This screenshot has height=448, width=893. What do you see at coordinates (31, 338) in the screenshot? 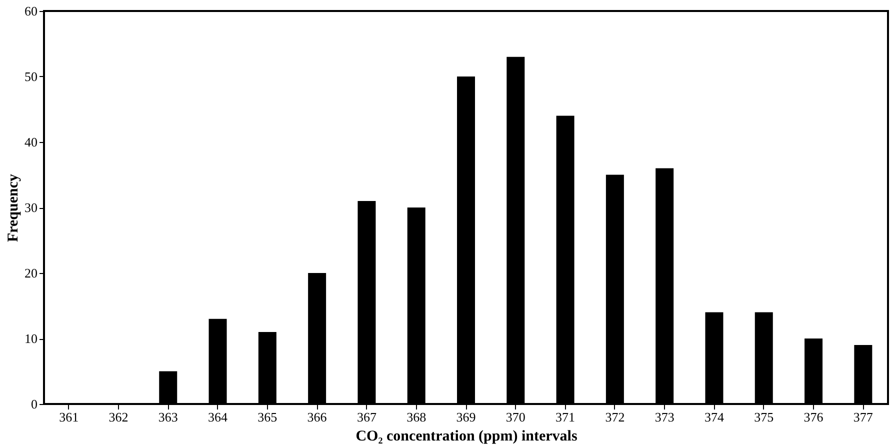
I see `y-tick-label: 10` at bounding box center [31, 338].